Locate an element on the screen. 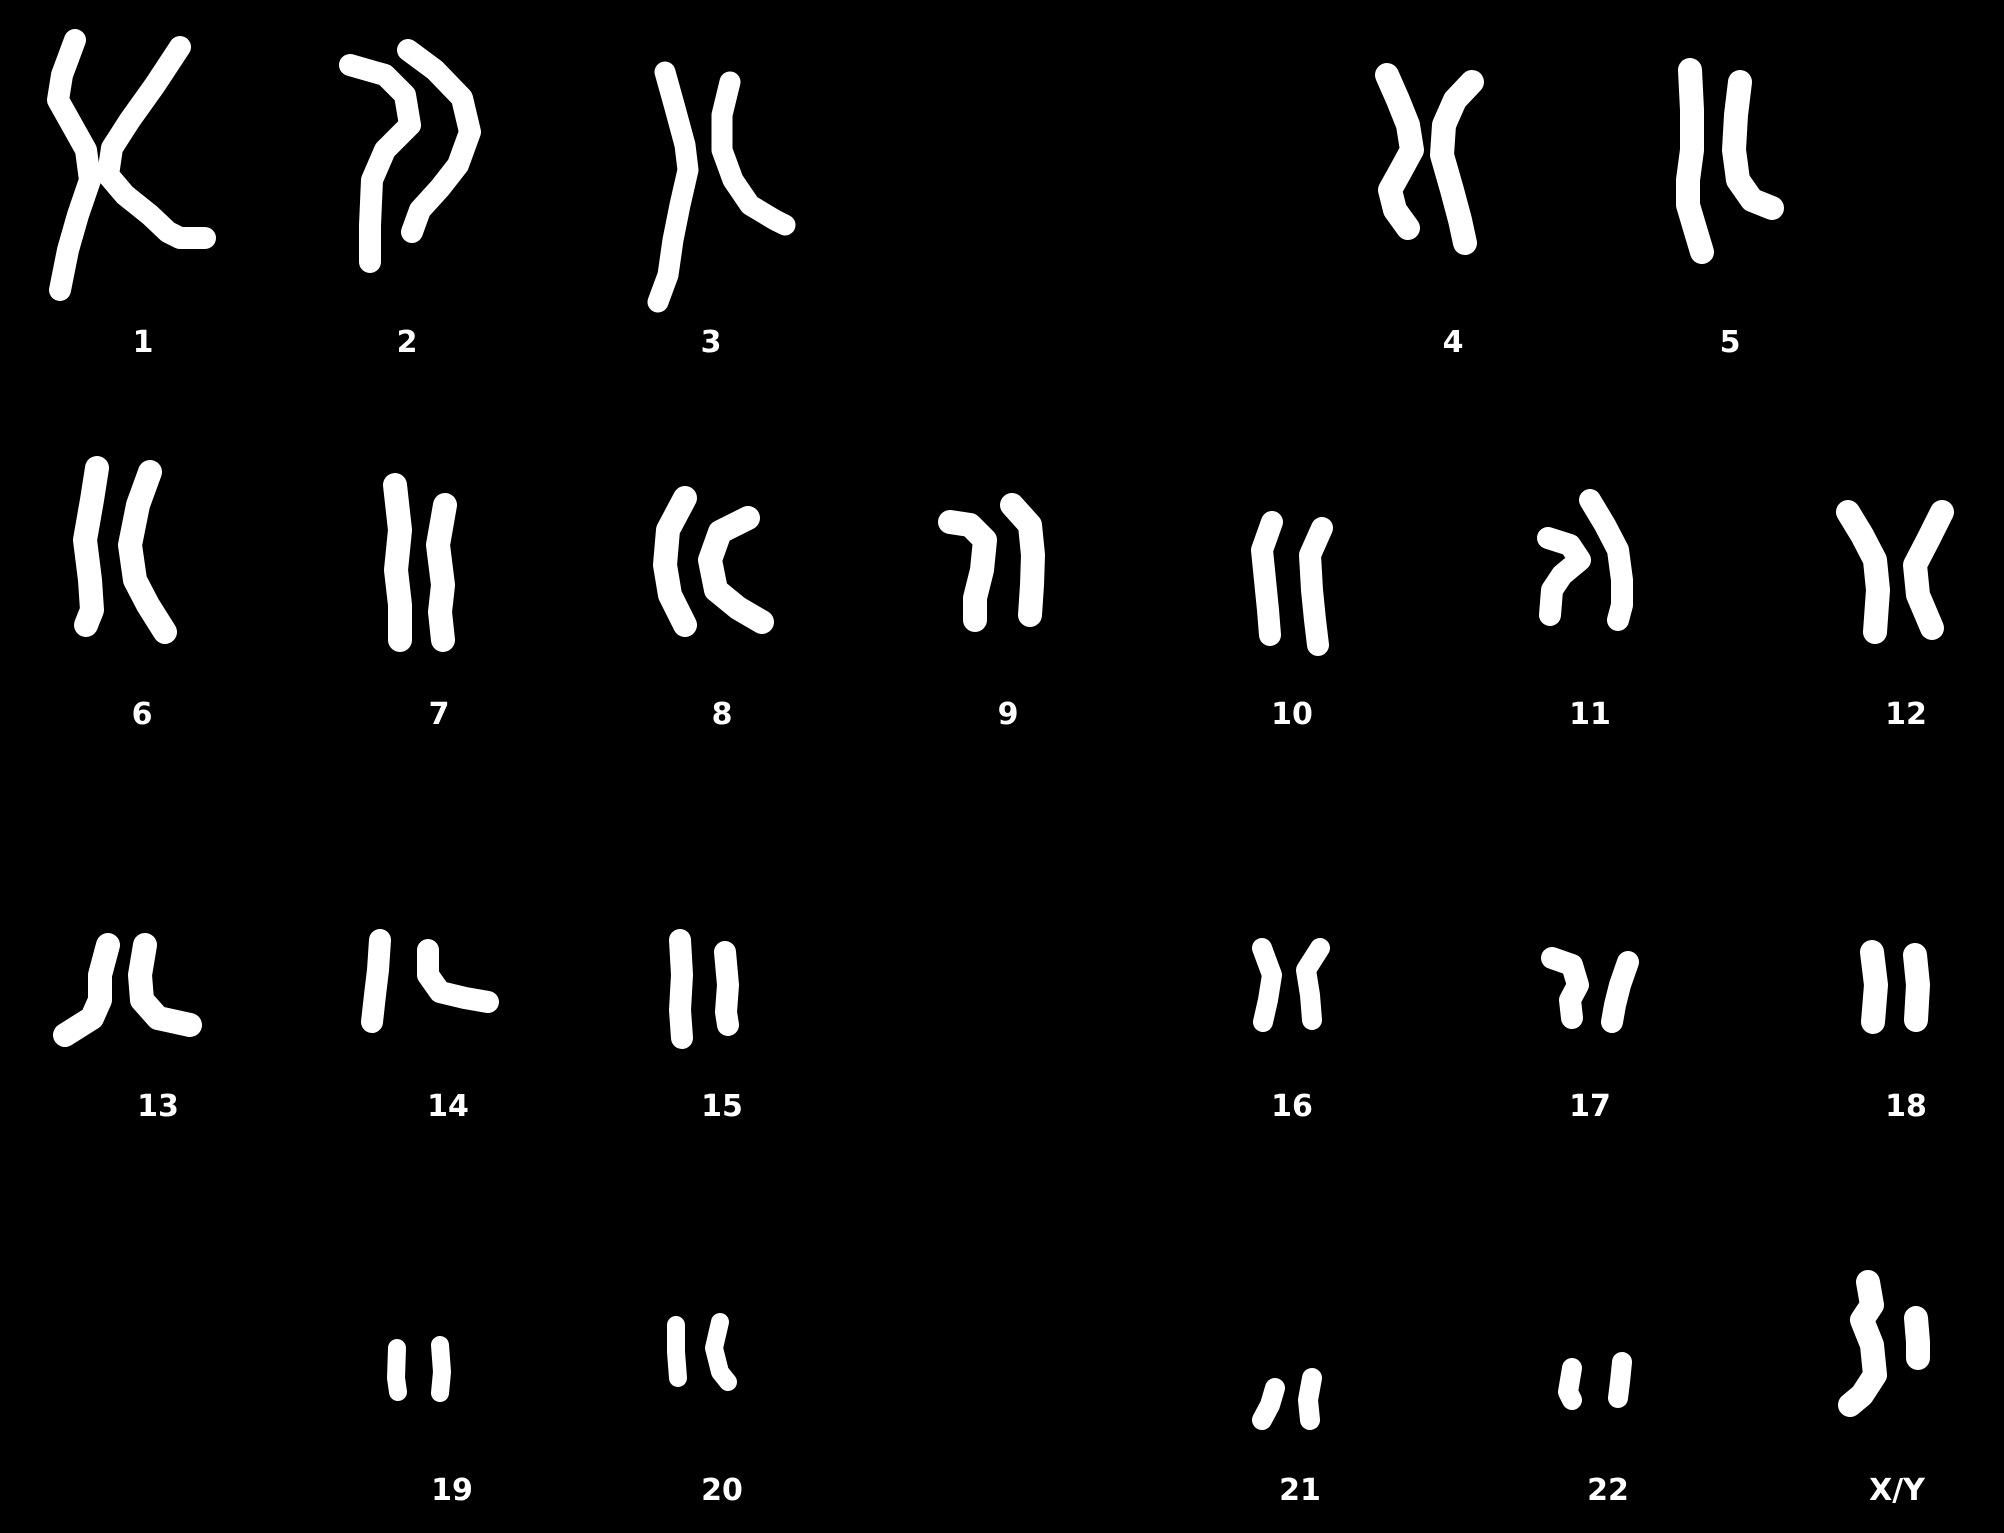 The width and height of the screenshot is (2004, 1533). label-chromosome-11: 11 is located at coordinates (1590, 714).